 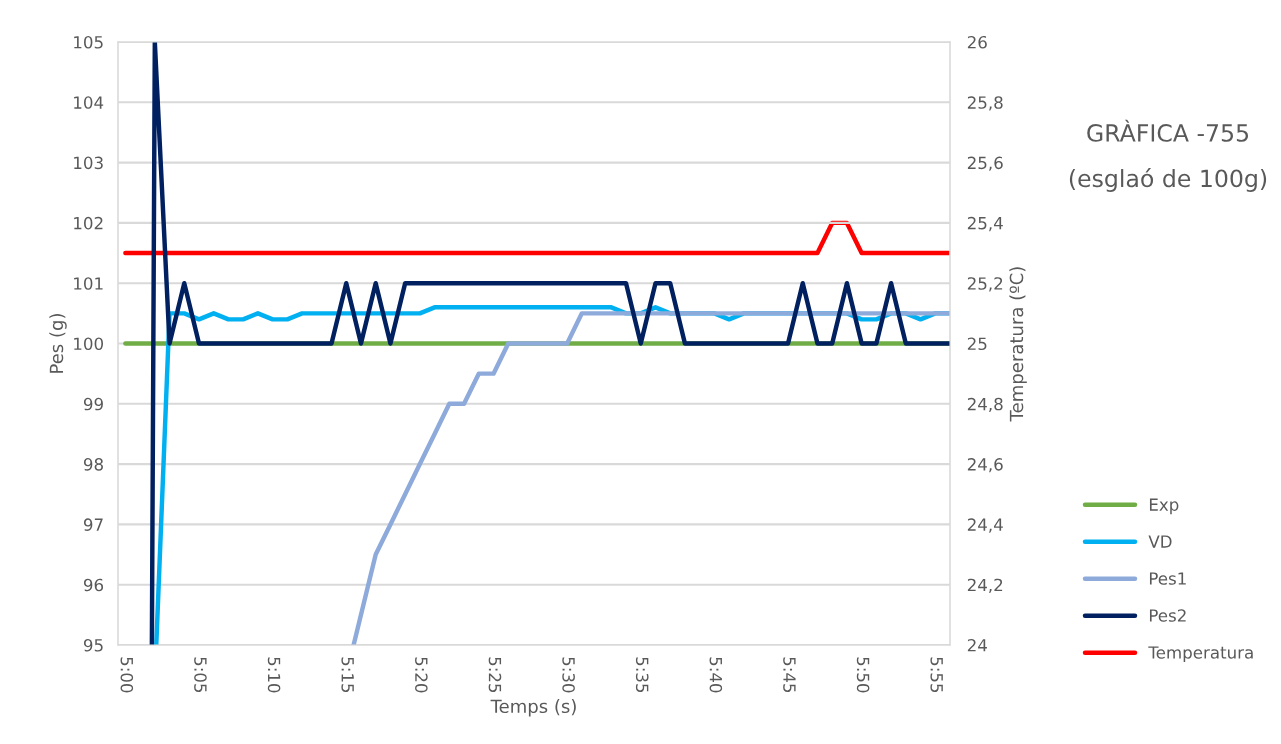 I want to click on y-tick-label: 100, so click(x=88, y=344).